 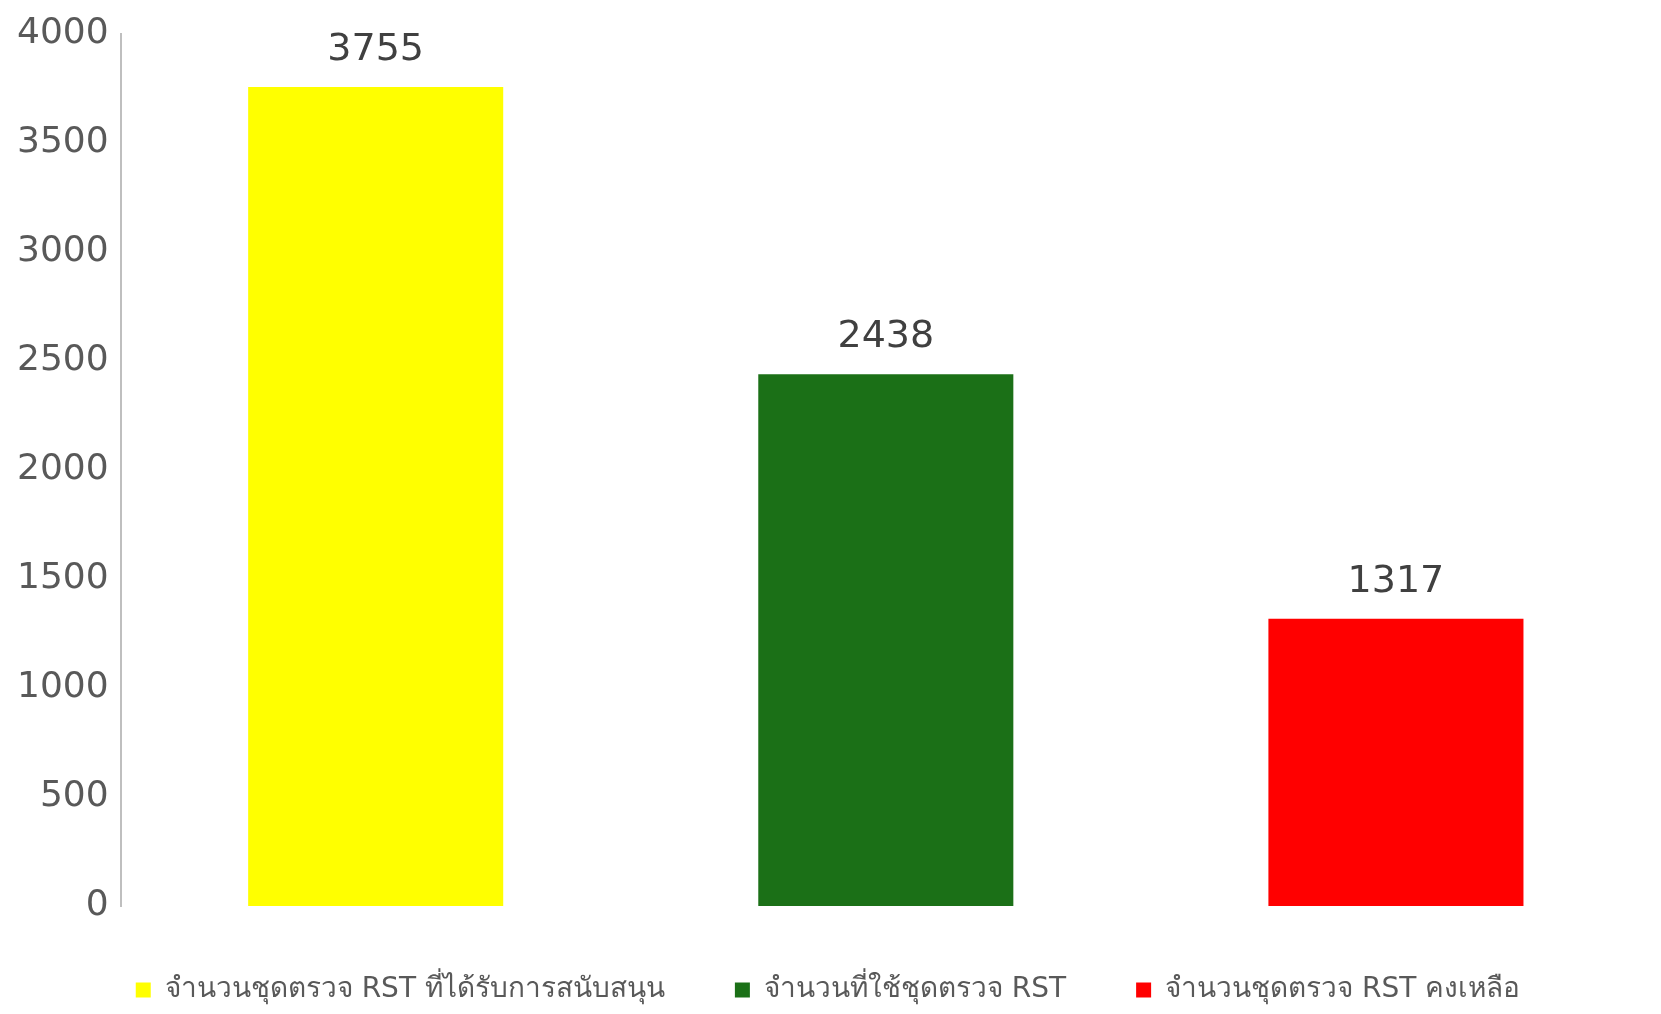 What do you see at coordinates (62, 576) in the screenshot?
I see `y-tick-label: 1500` at bounding box center [62, 576].